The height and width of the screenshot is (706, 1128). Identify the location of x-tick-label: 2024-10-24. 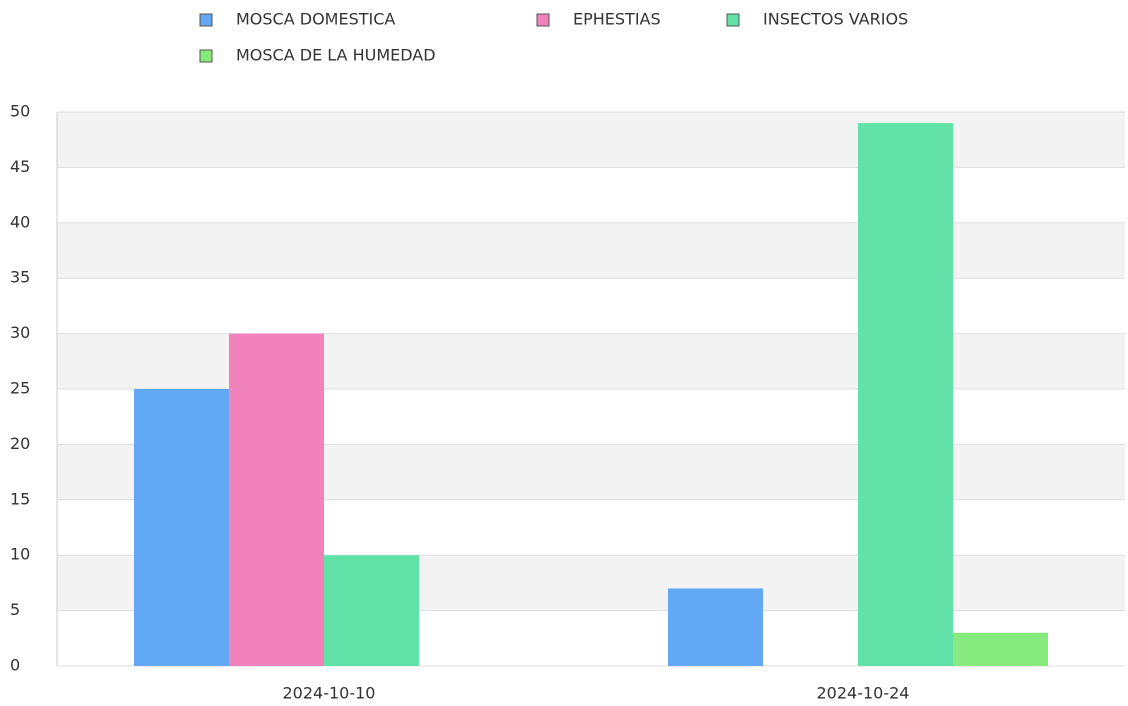
(863, 693).